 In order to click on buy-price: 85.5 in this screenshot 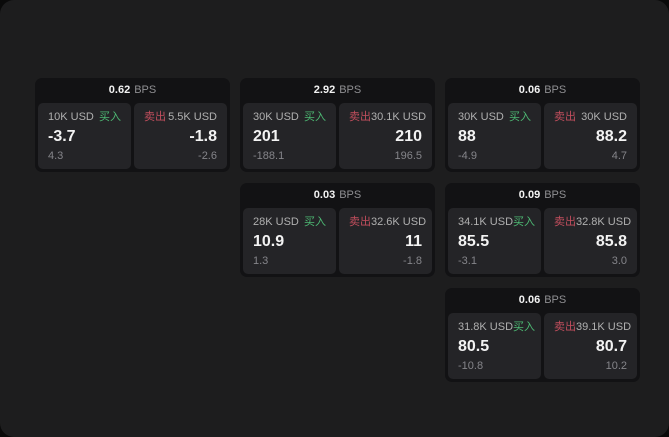, I will do `click(474, 242)`.